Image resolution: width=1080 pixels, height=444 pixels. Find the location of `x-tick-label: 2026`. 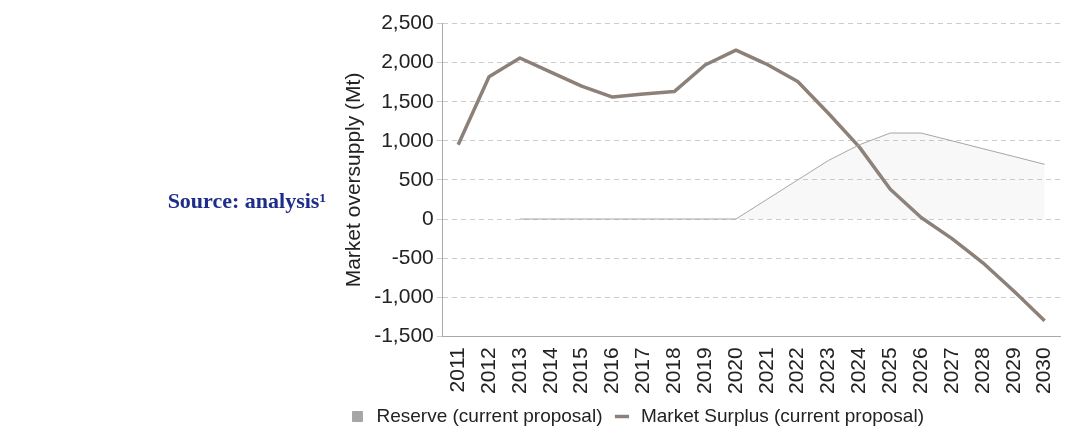

x-tick-label: 2026 is located at coordinates (919, 370).